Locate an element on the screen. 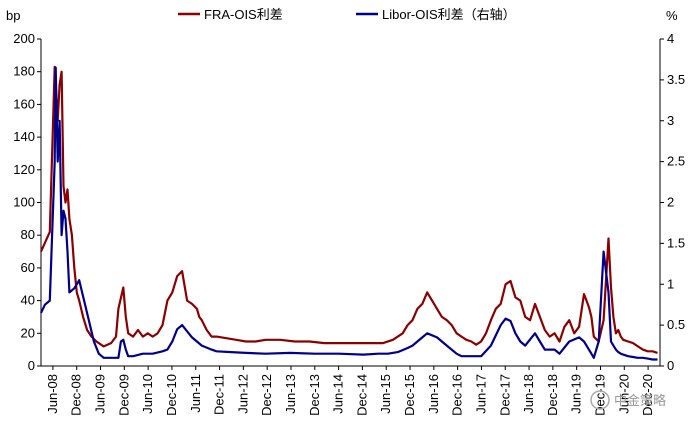  y-right-unit: % is located at coordinates (672, 15).